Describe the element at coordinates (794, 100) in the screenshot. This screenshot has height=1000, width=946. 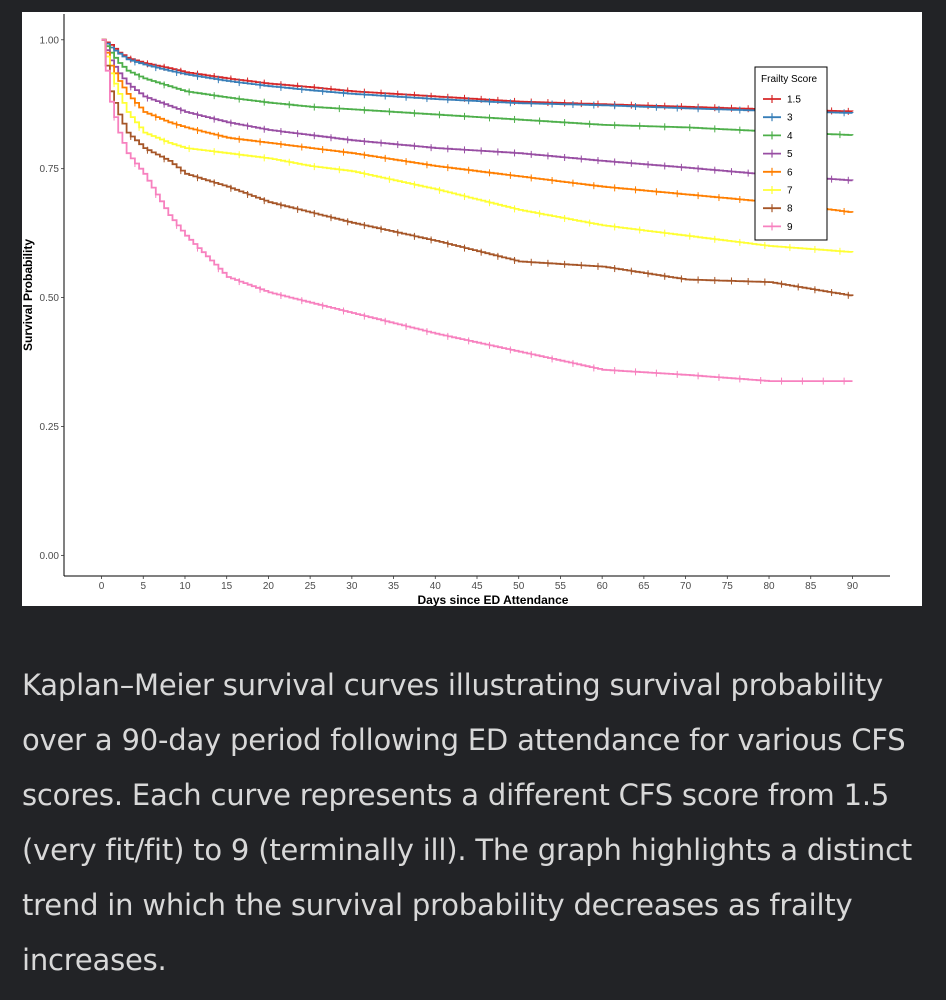
I see `legend-label-1-5: 1.5` at that location.